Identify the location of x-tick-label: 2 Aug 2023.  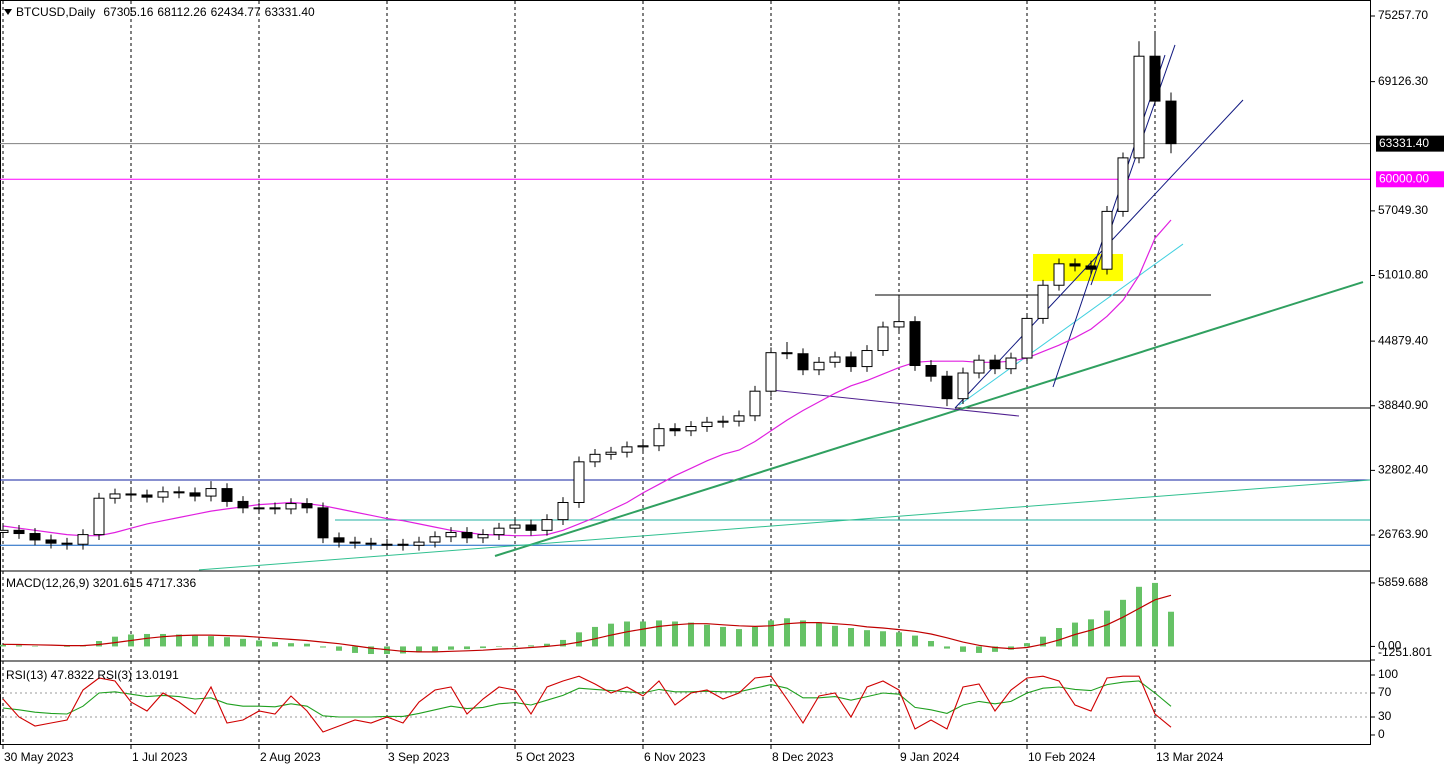
(290, 757).